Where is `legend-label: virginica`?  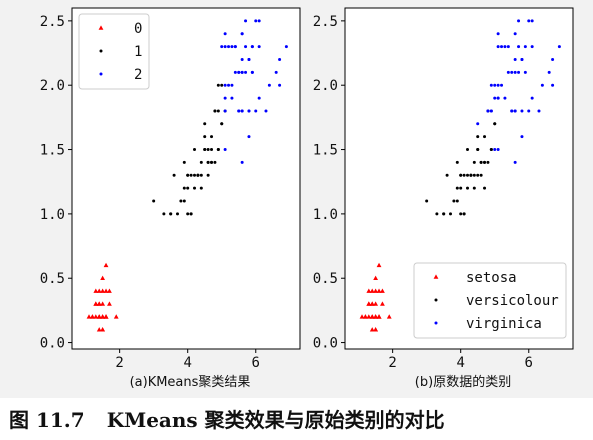 legend-label: virginica is located at coordinates (504, 324).